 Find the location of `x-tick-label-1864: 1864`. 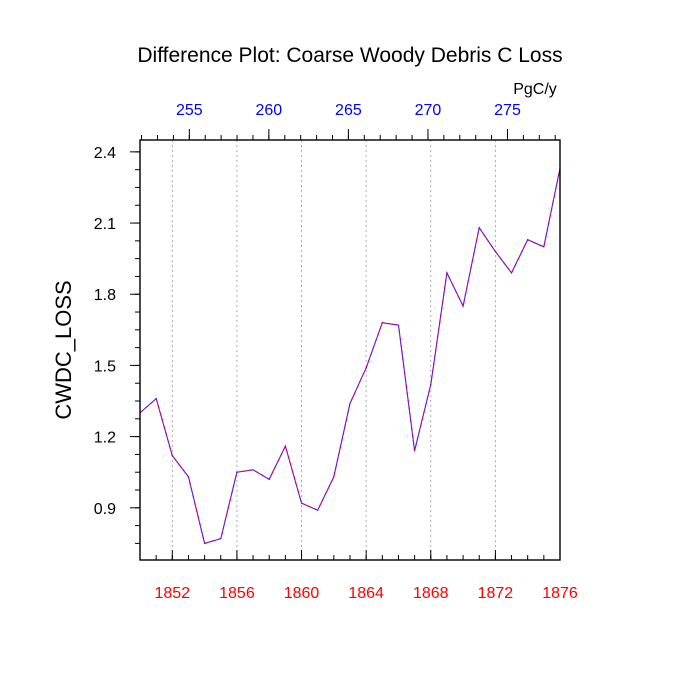

x-tick-label-1864: 1864 is located at coordinates (366, 593).